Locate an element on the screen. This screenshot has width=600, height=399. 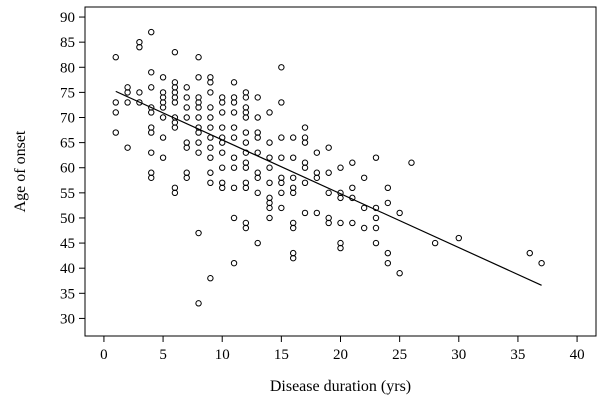
x-tick-label: 40 is located at coordinates (577, 355).